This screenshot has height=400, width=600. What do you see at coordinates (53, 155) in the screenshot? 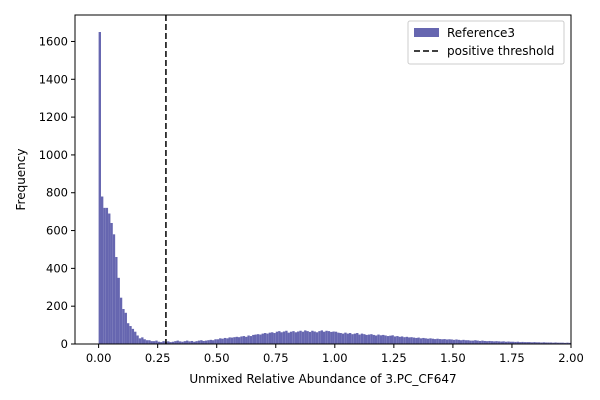
I see `y-tick-label: 1000` at bounding box center [53, 155].